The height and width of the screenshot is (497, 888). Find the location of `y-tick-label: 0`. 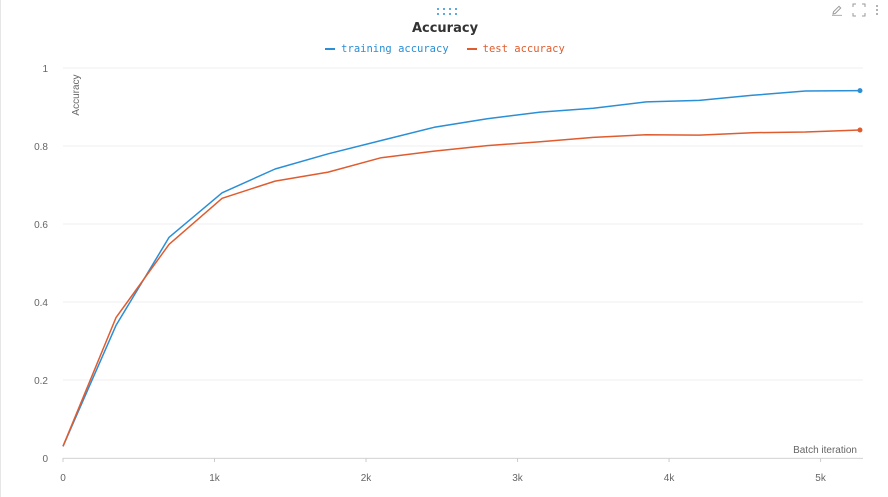

y-tick-label: 0 is located at coordinates (45, 459).